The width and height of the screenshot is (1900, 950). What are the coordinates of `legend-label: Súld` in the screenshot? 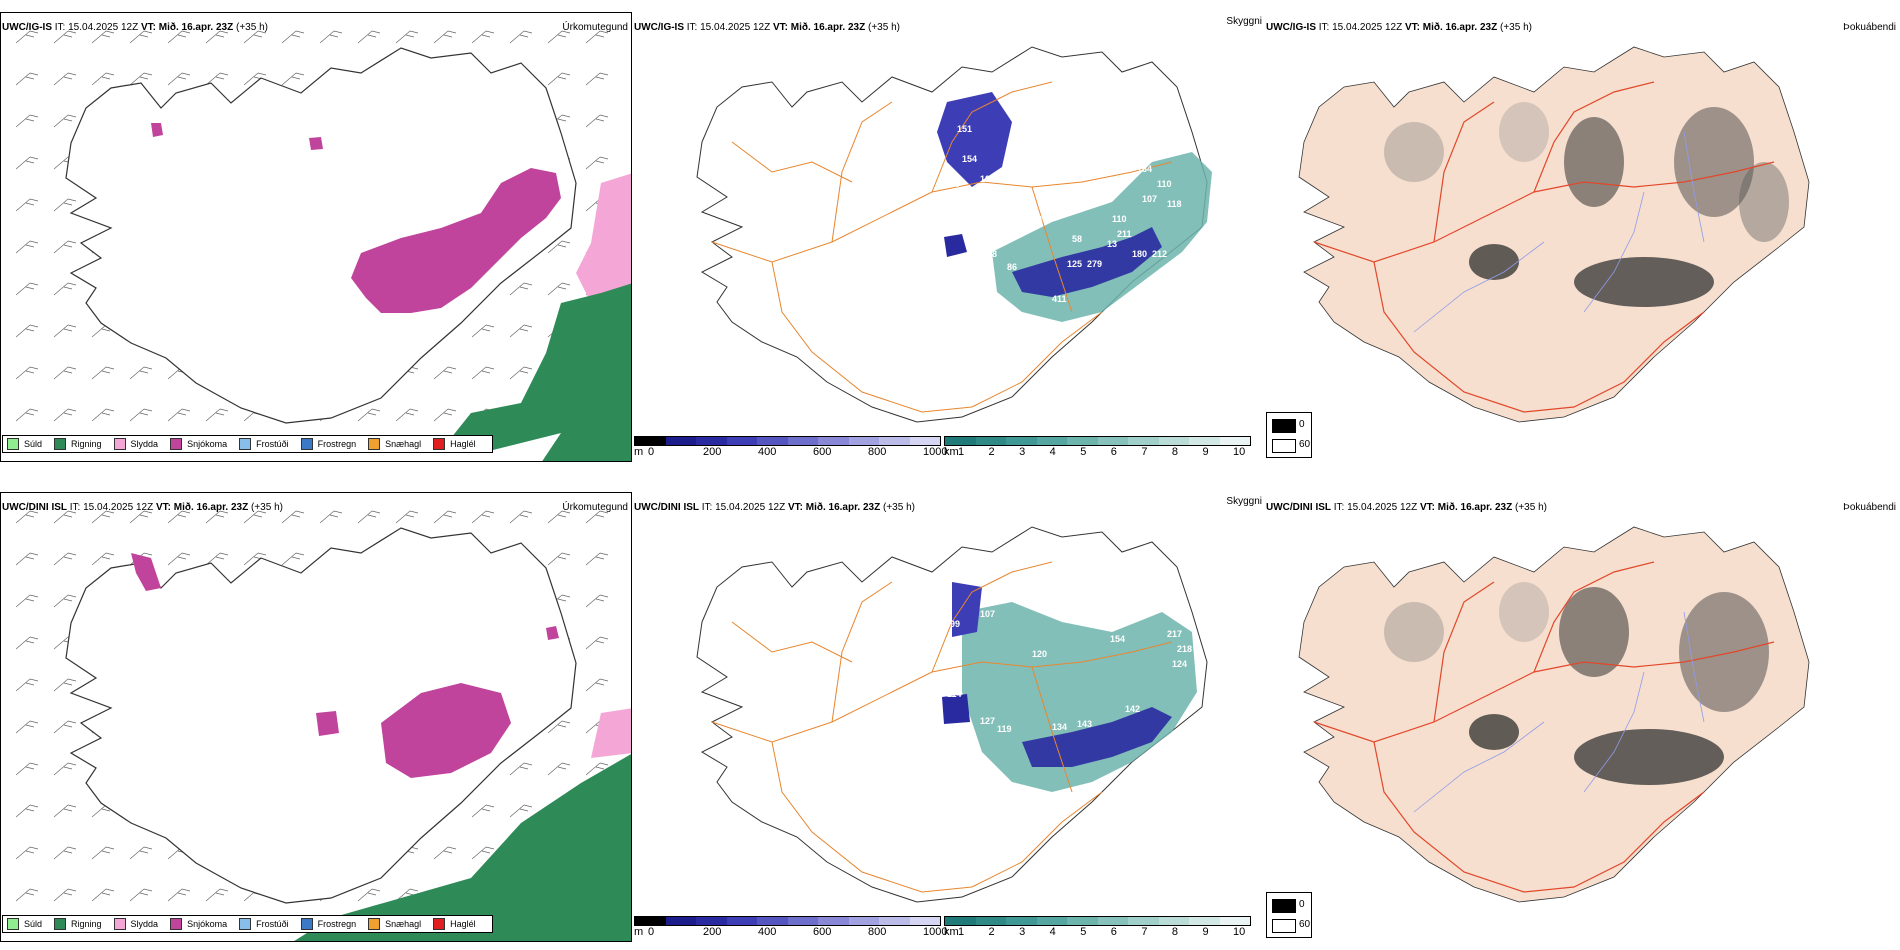 It's located at (33, 444).